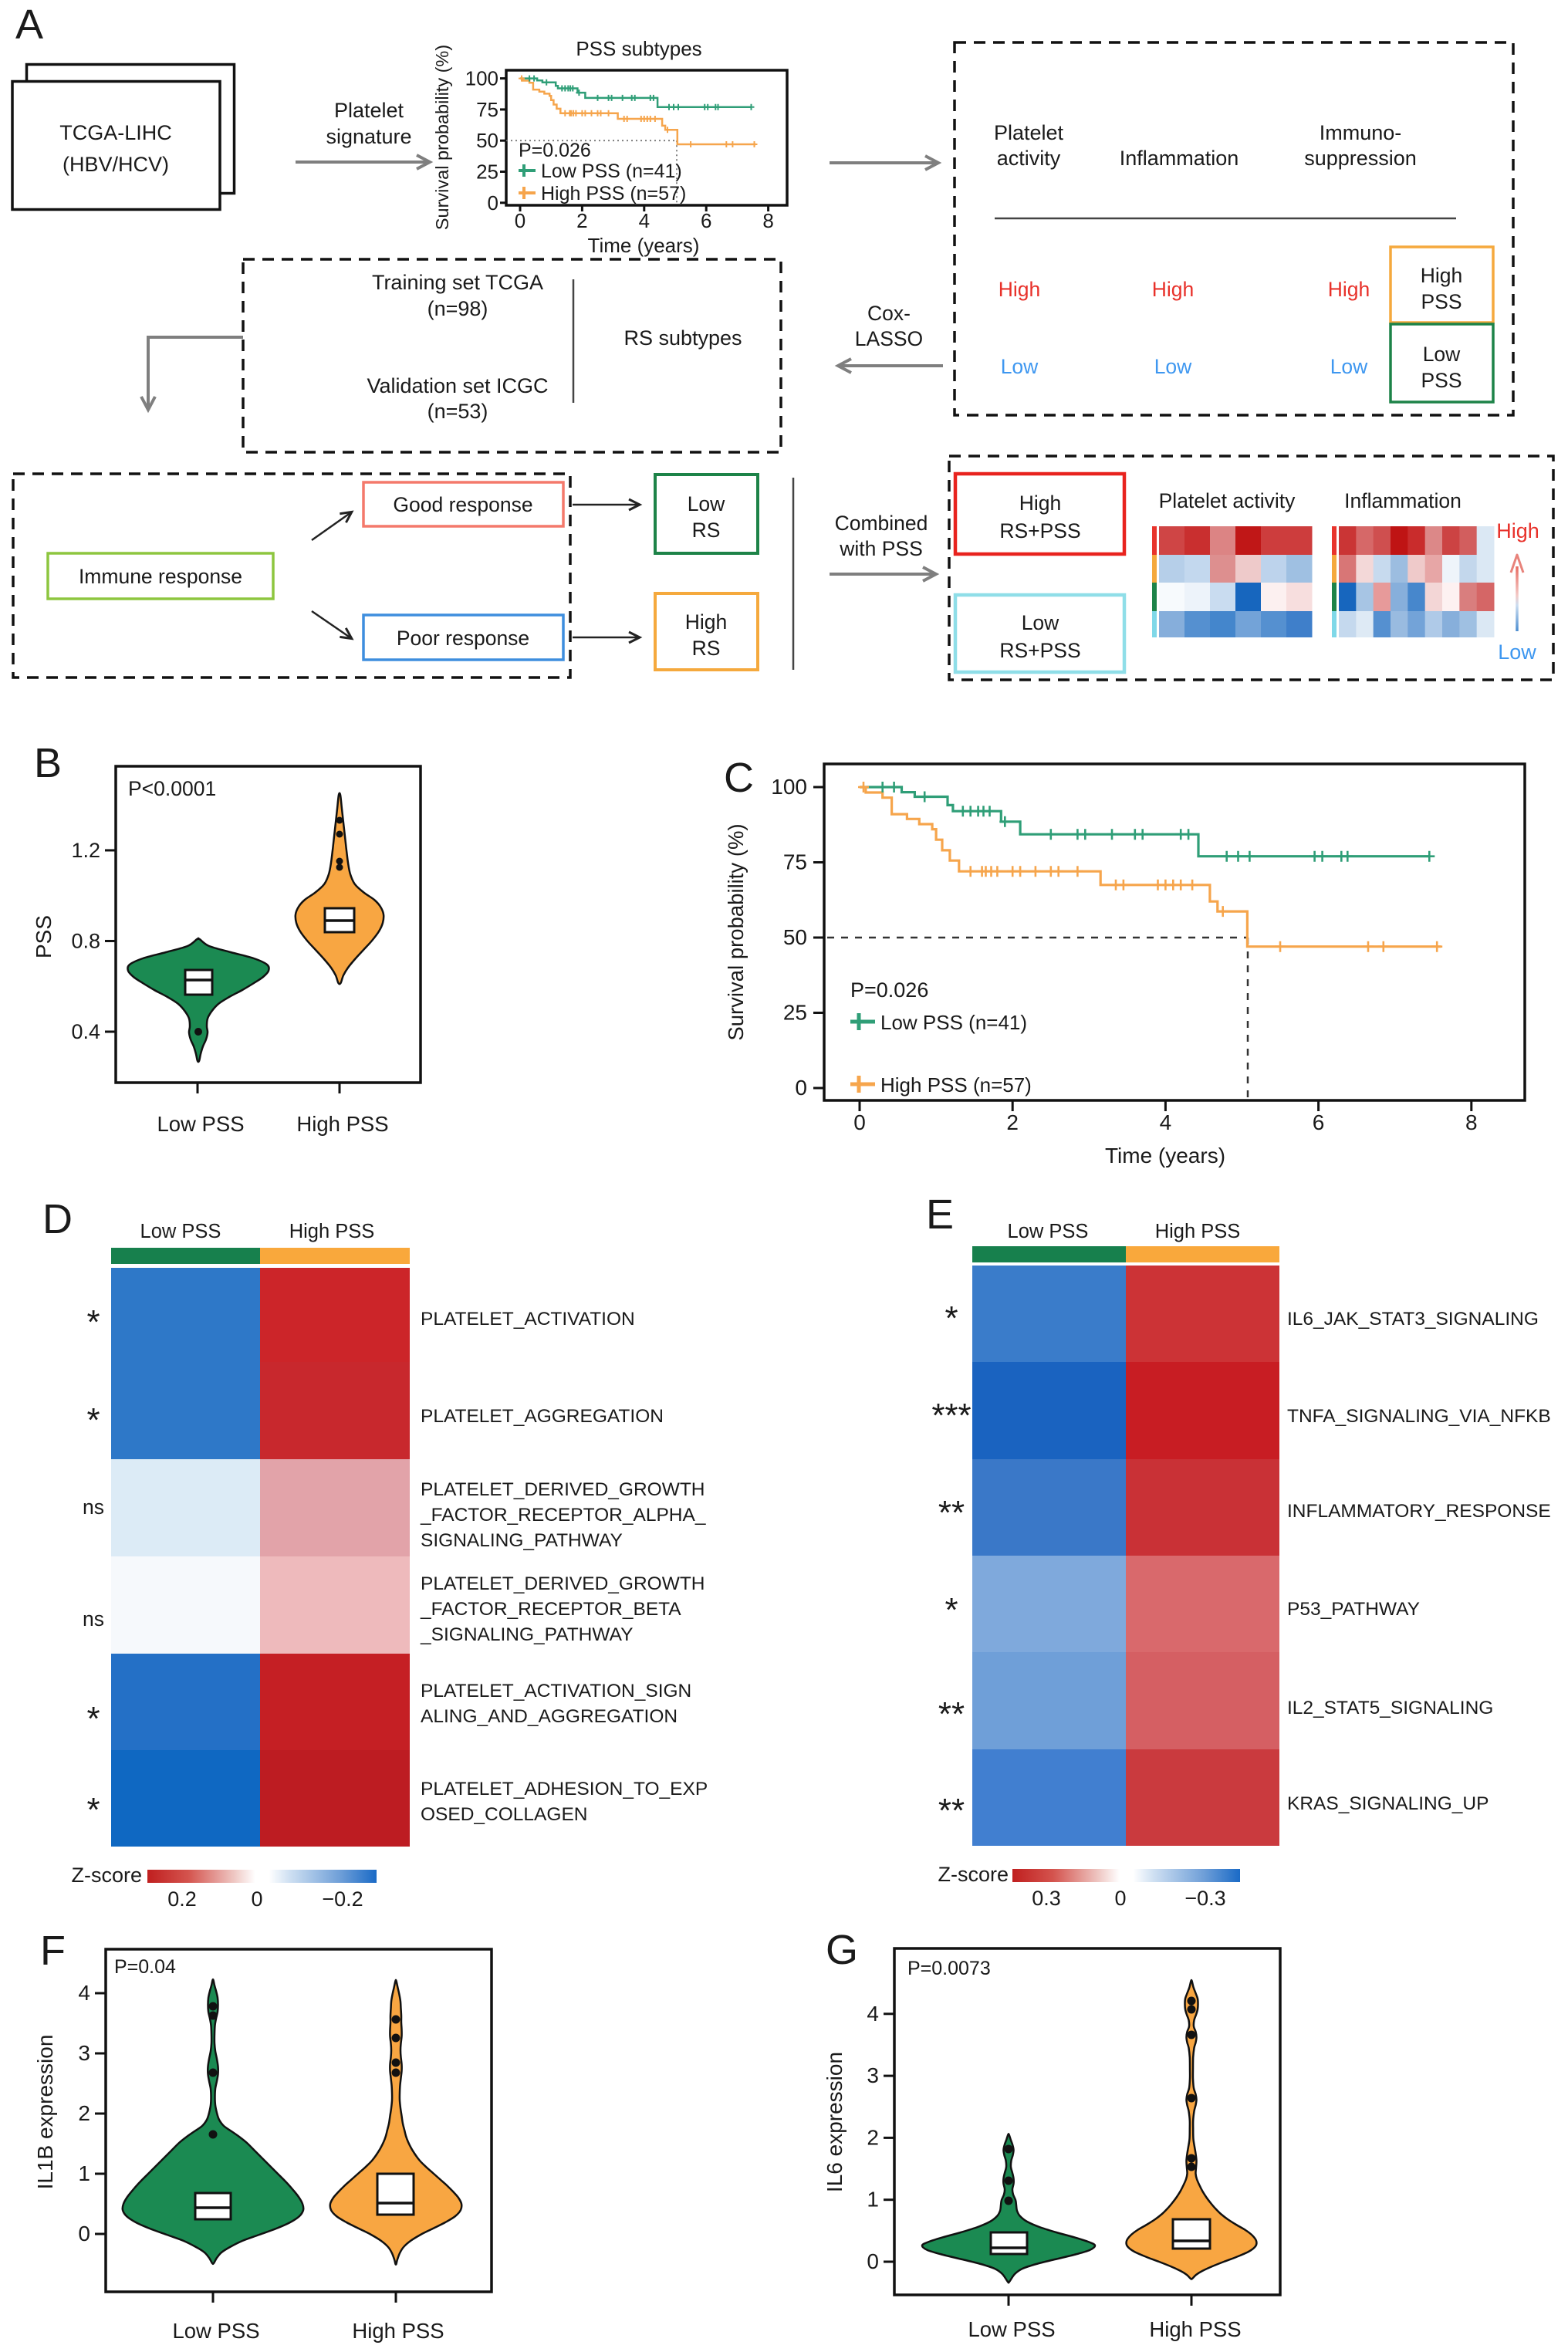 The width and height of the screenshot is (1568, 2352). I want to click on svg-text: Immuno-, so click(1361, 132).